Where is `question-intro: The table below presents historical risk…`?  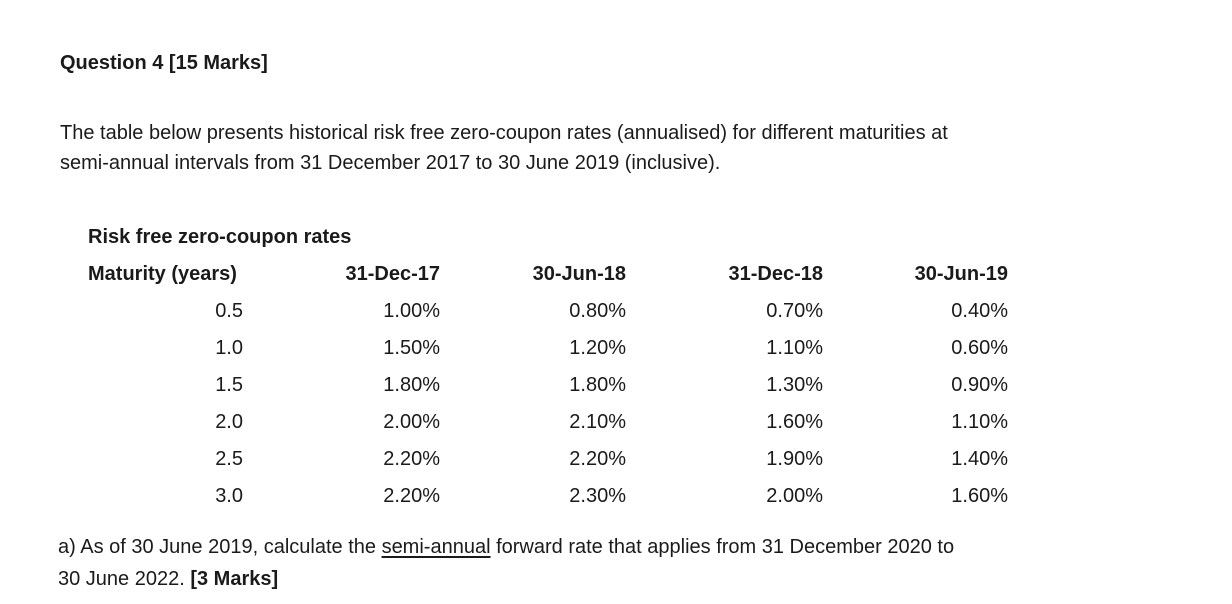 question-intro: The table below presents historical risk… is located at coordinates (504, 148).